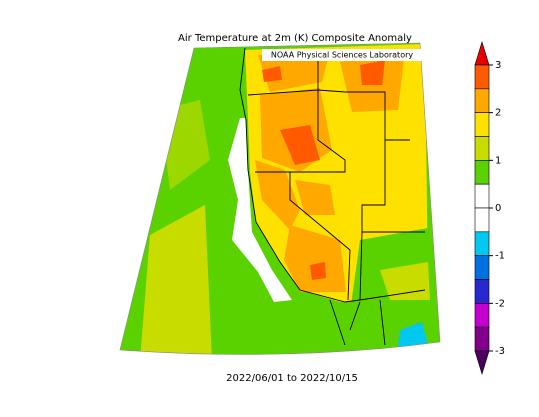  I want to click on credit: NOAA Physical Sciences Laboratory, so click(342, 55).